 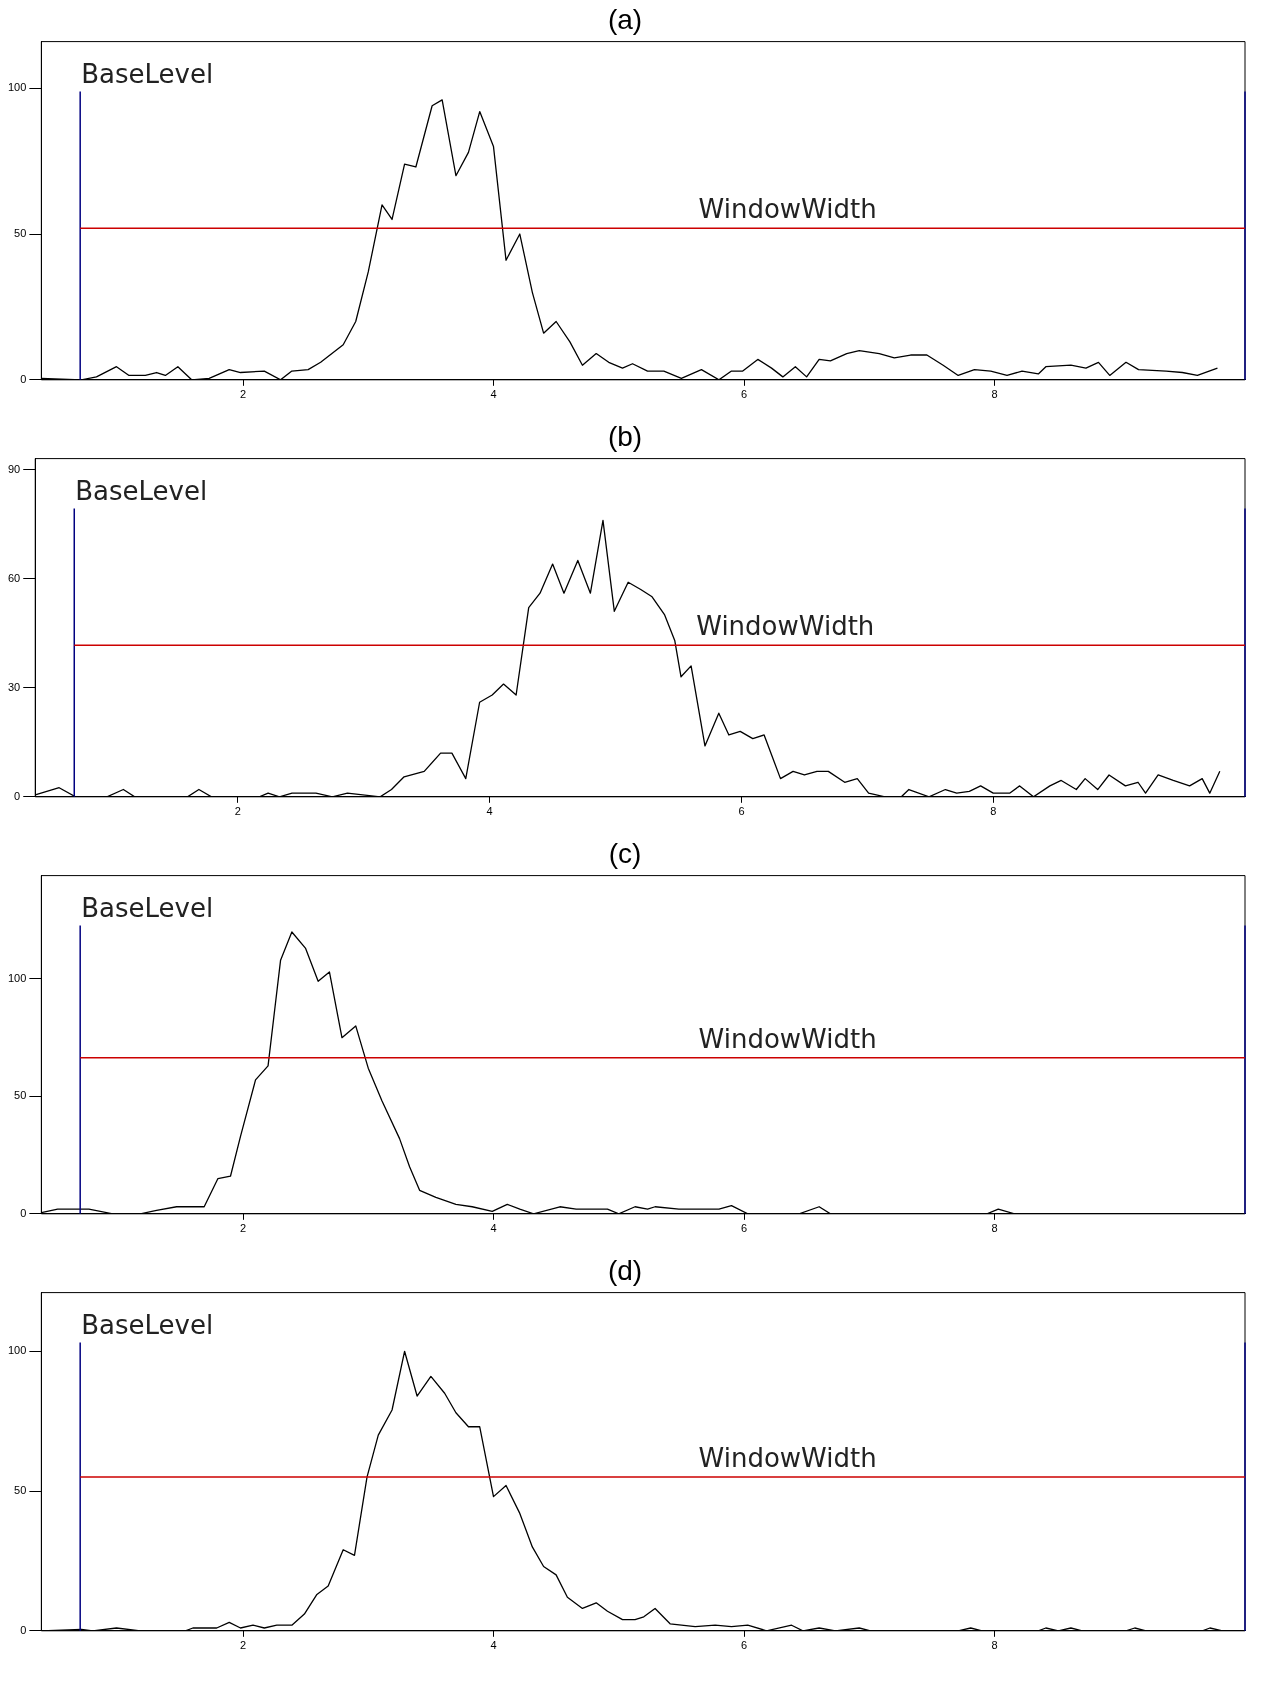 I want to click on y-tick-label: 60, so click(x=14, y=577).